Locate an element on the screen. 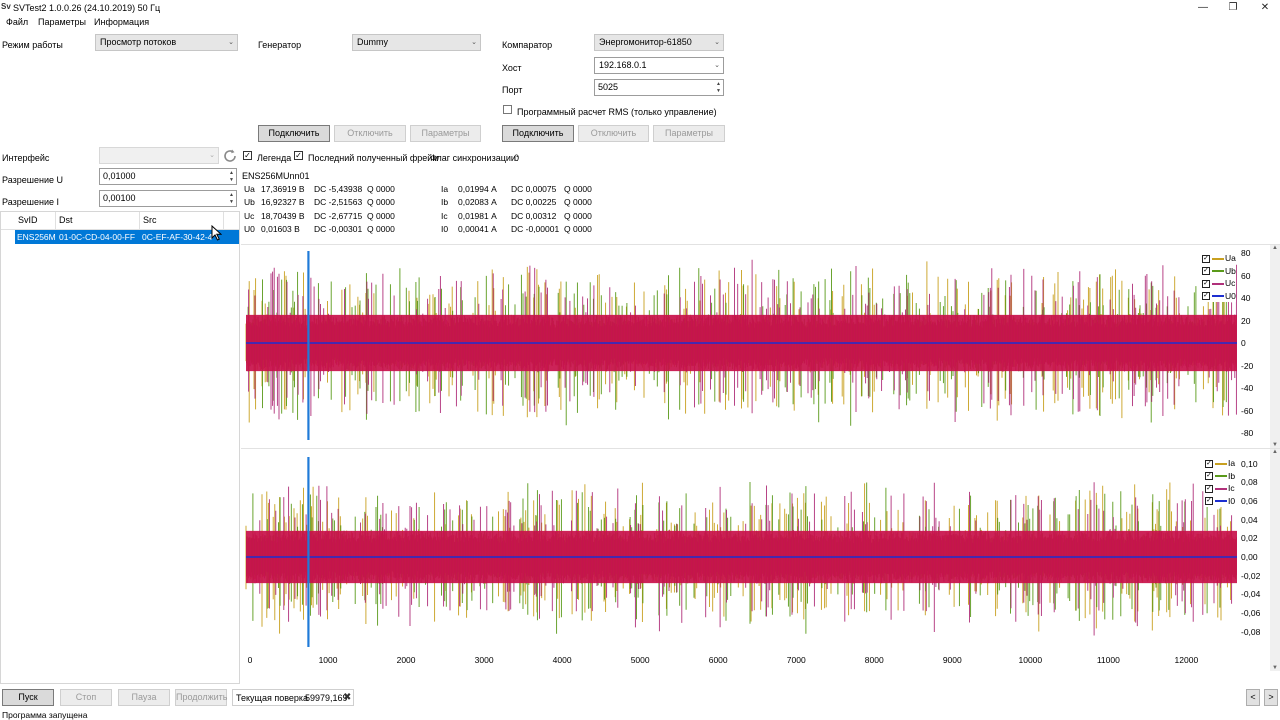  minimize-button: — is located at coordinates (1203, 7).